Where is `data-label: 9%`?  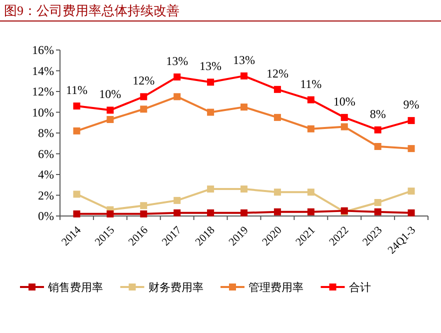
data-label: 9% is located at coordinates (411, 105).